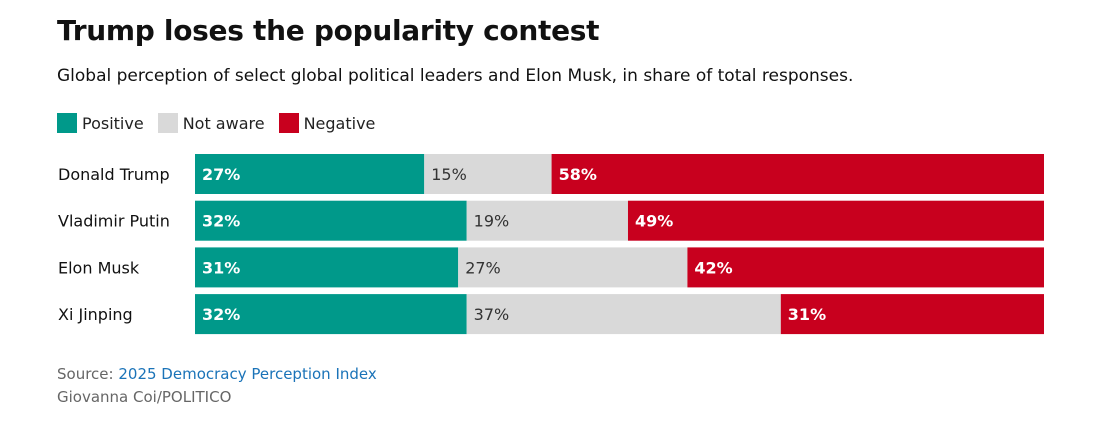 The image size is (1109, 429). What do you see at coordinates (331, 220) in the screenshot?
I see `bar-vladimir-putin-positive` at bounding box center [331, 220].